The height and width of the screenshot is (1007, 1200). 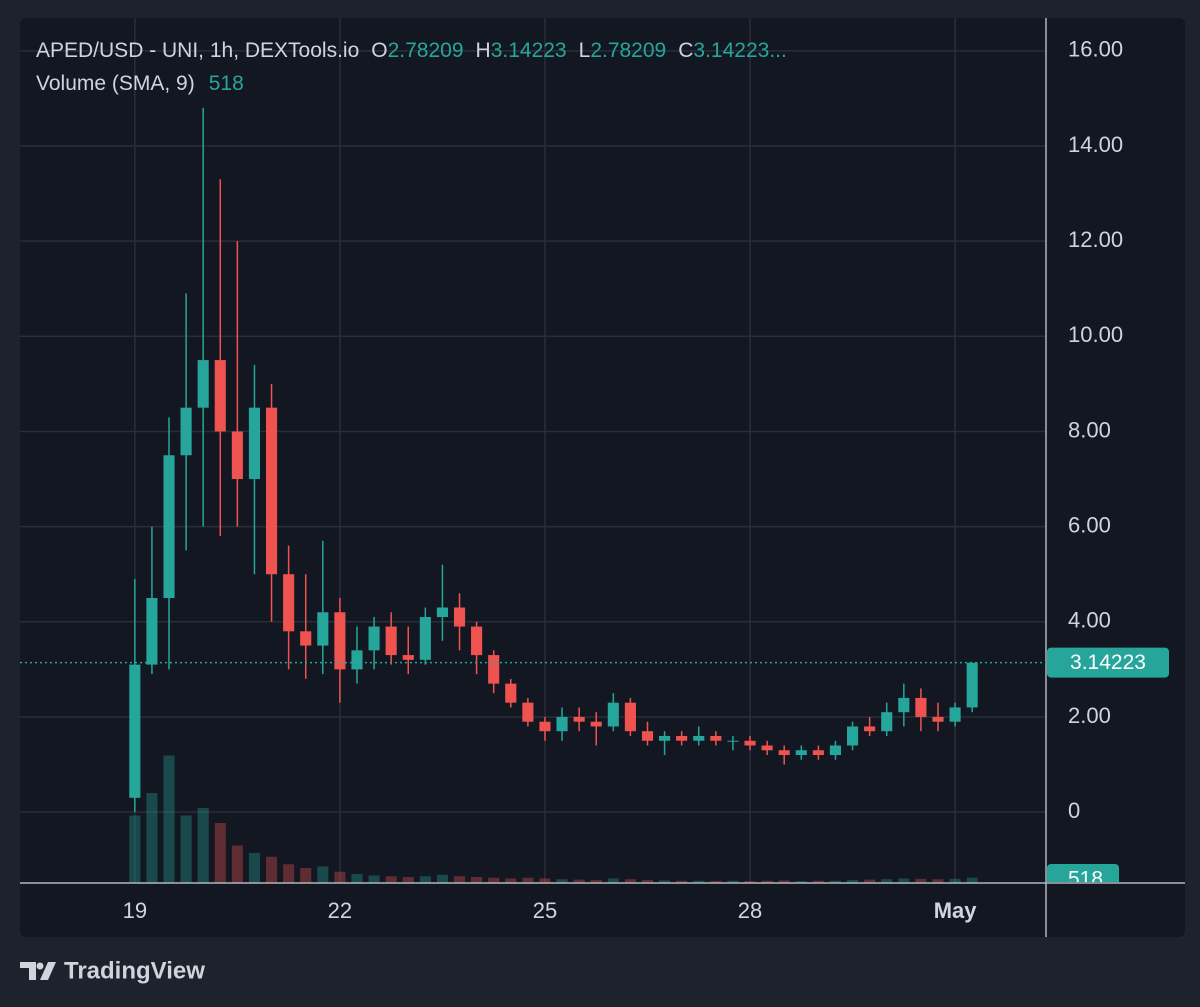 I want to click on symbol: APED/USD - UNI, 1h, DEXTools.io, so click(x=197, y=50).